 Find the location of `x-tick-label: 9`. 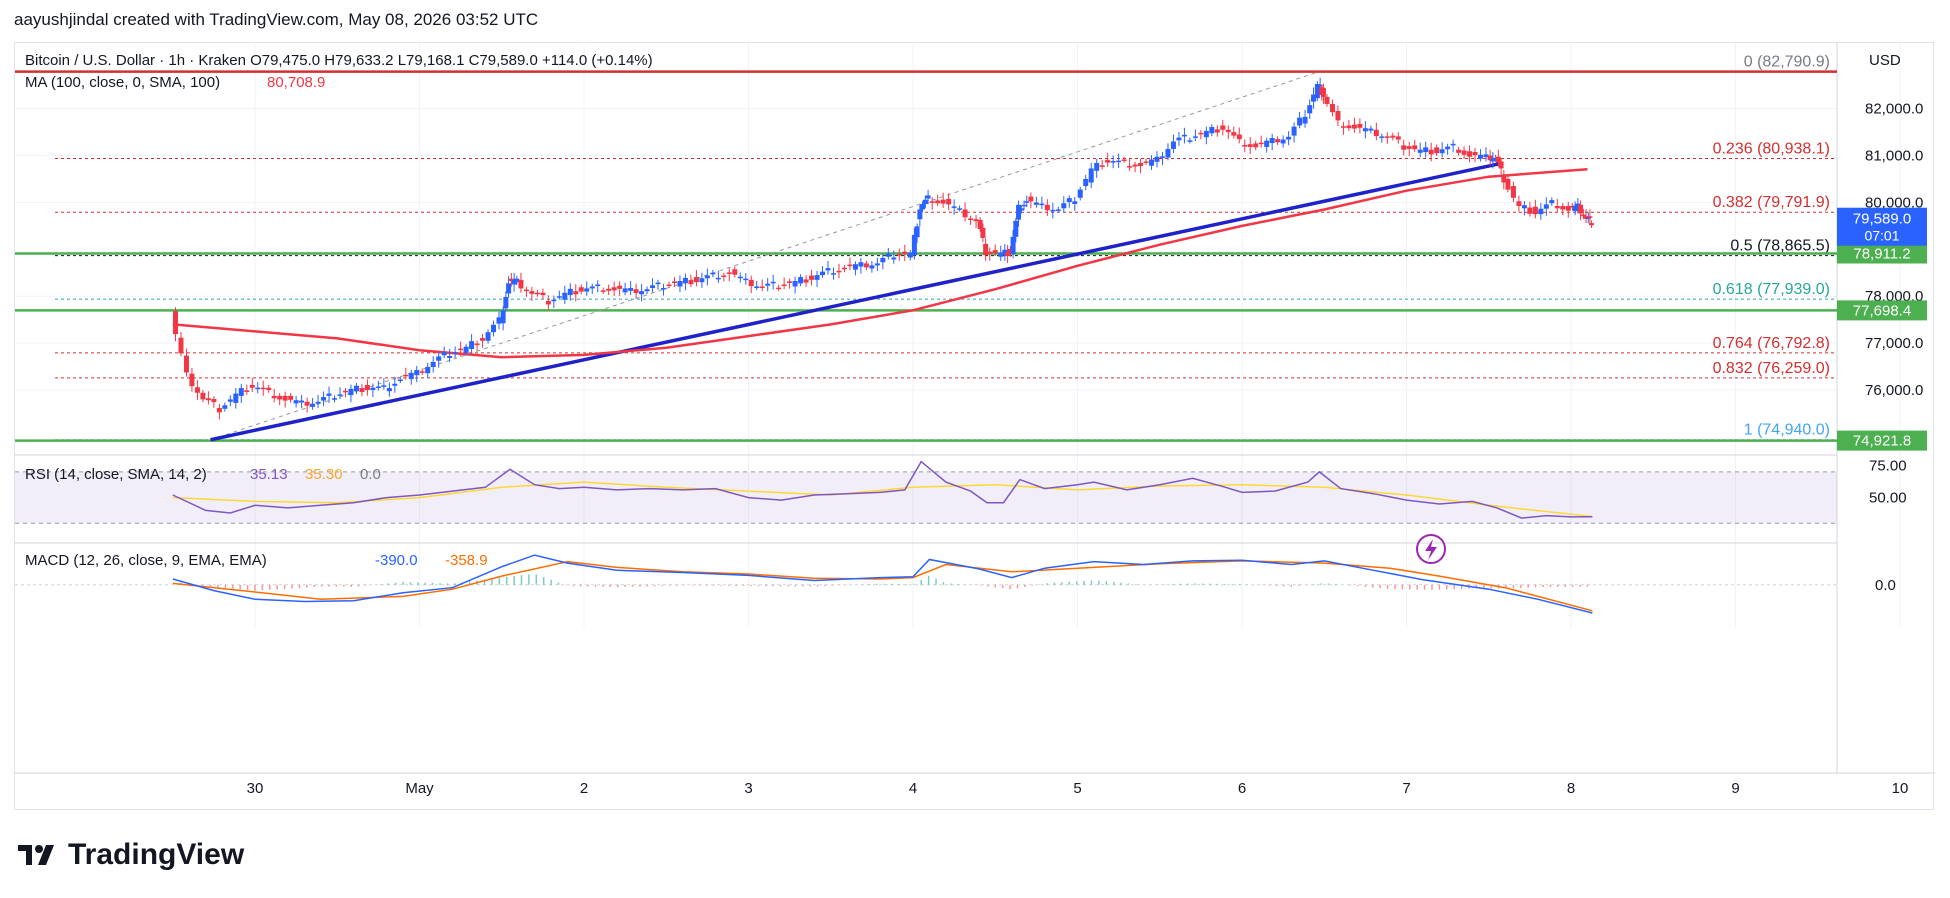

x-tick-label: 9 is located at coordinates (1735, 788).